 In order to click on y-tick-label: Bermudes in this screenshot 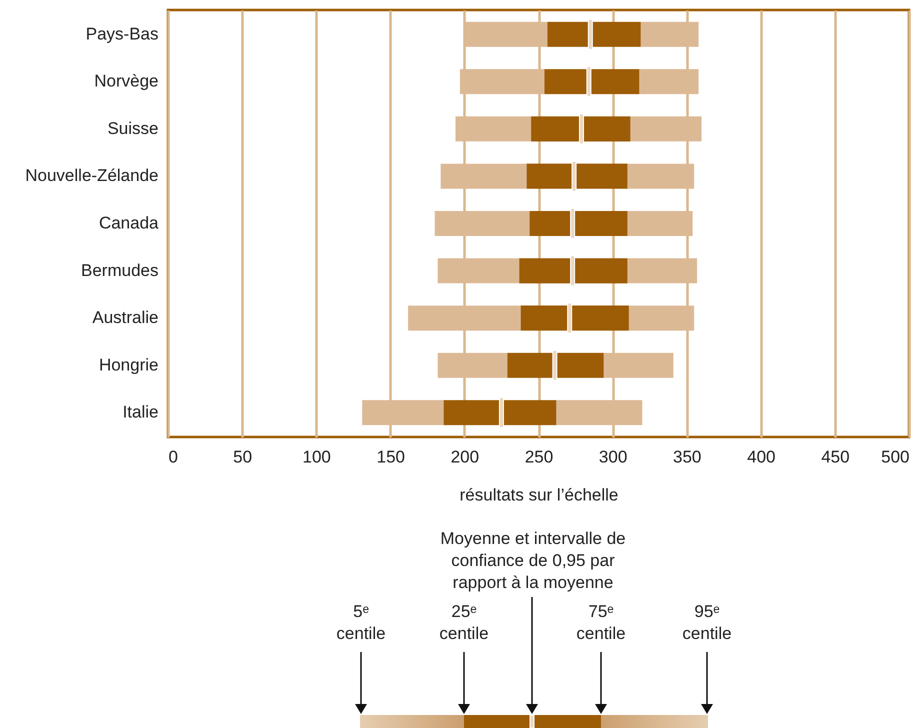, I will do `click(119, 270)`.